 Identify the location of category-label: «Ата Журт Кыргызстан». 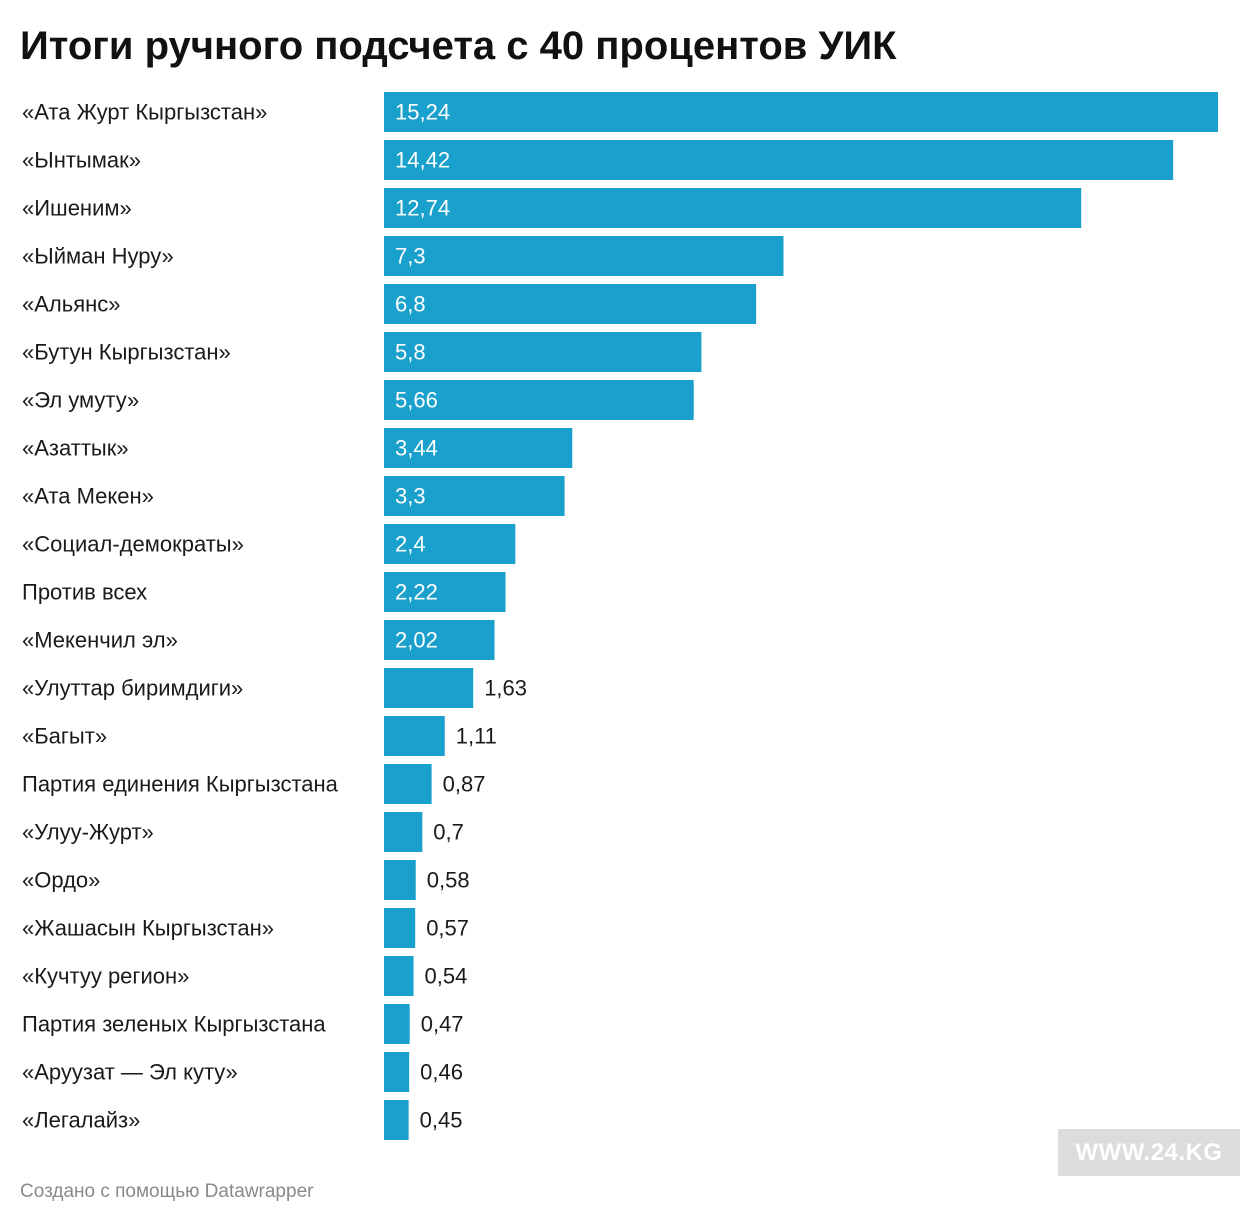
(144, 112).